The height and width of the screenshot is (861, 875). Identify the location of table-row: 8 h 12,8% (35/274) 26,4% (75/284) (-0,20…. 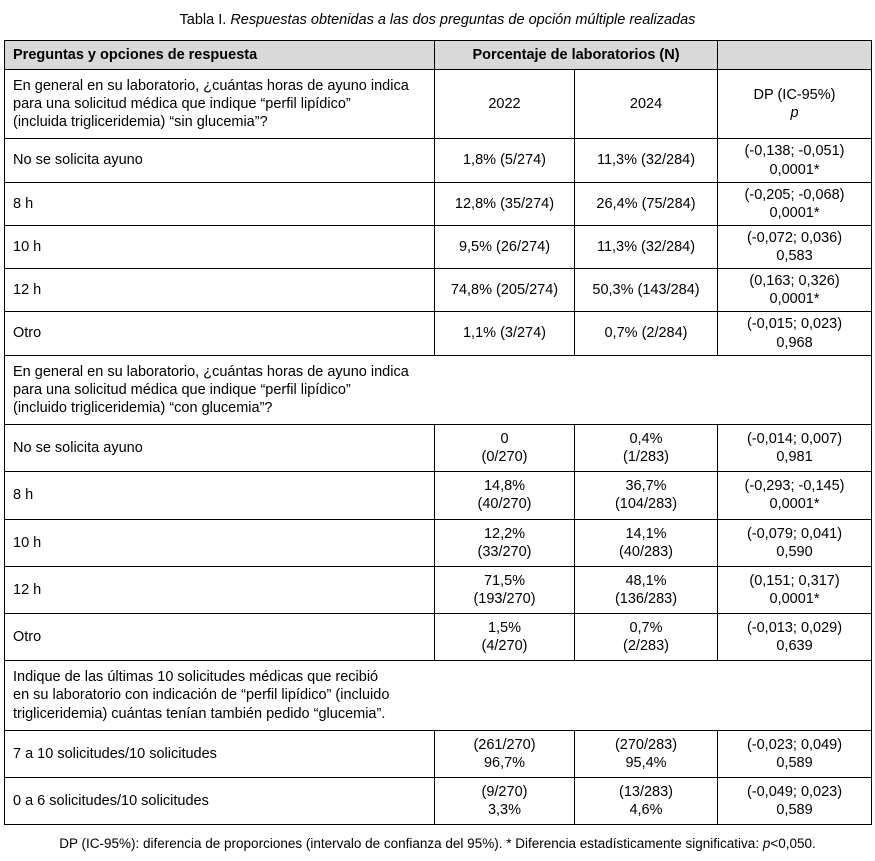
(438, 203).